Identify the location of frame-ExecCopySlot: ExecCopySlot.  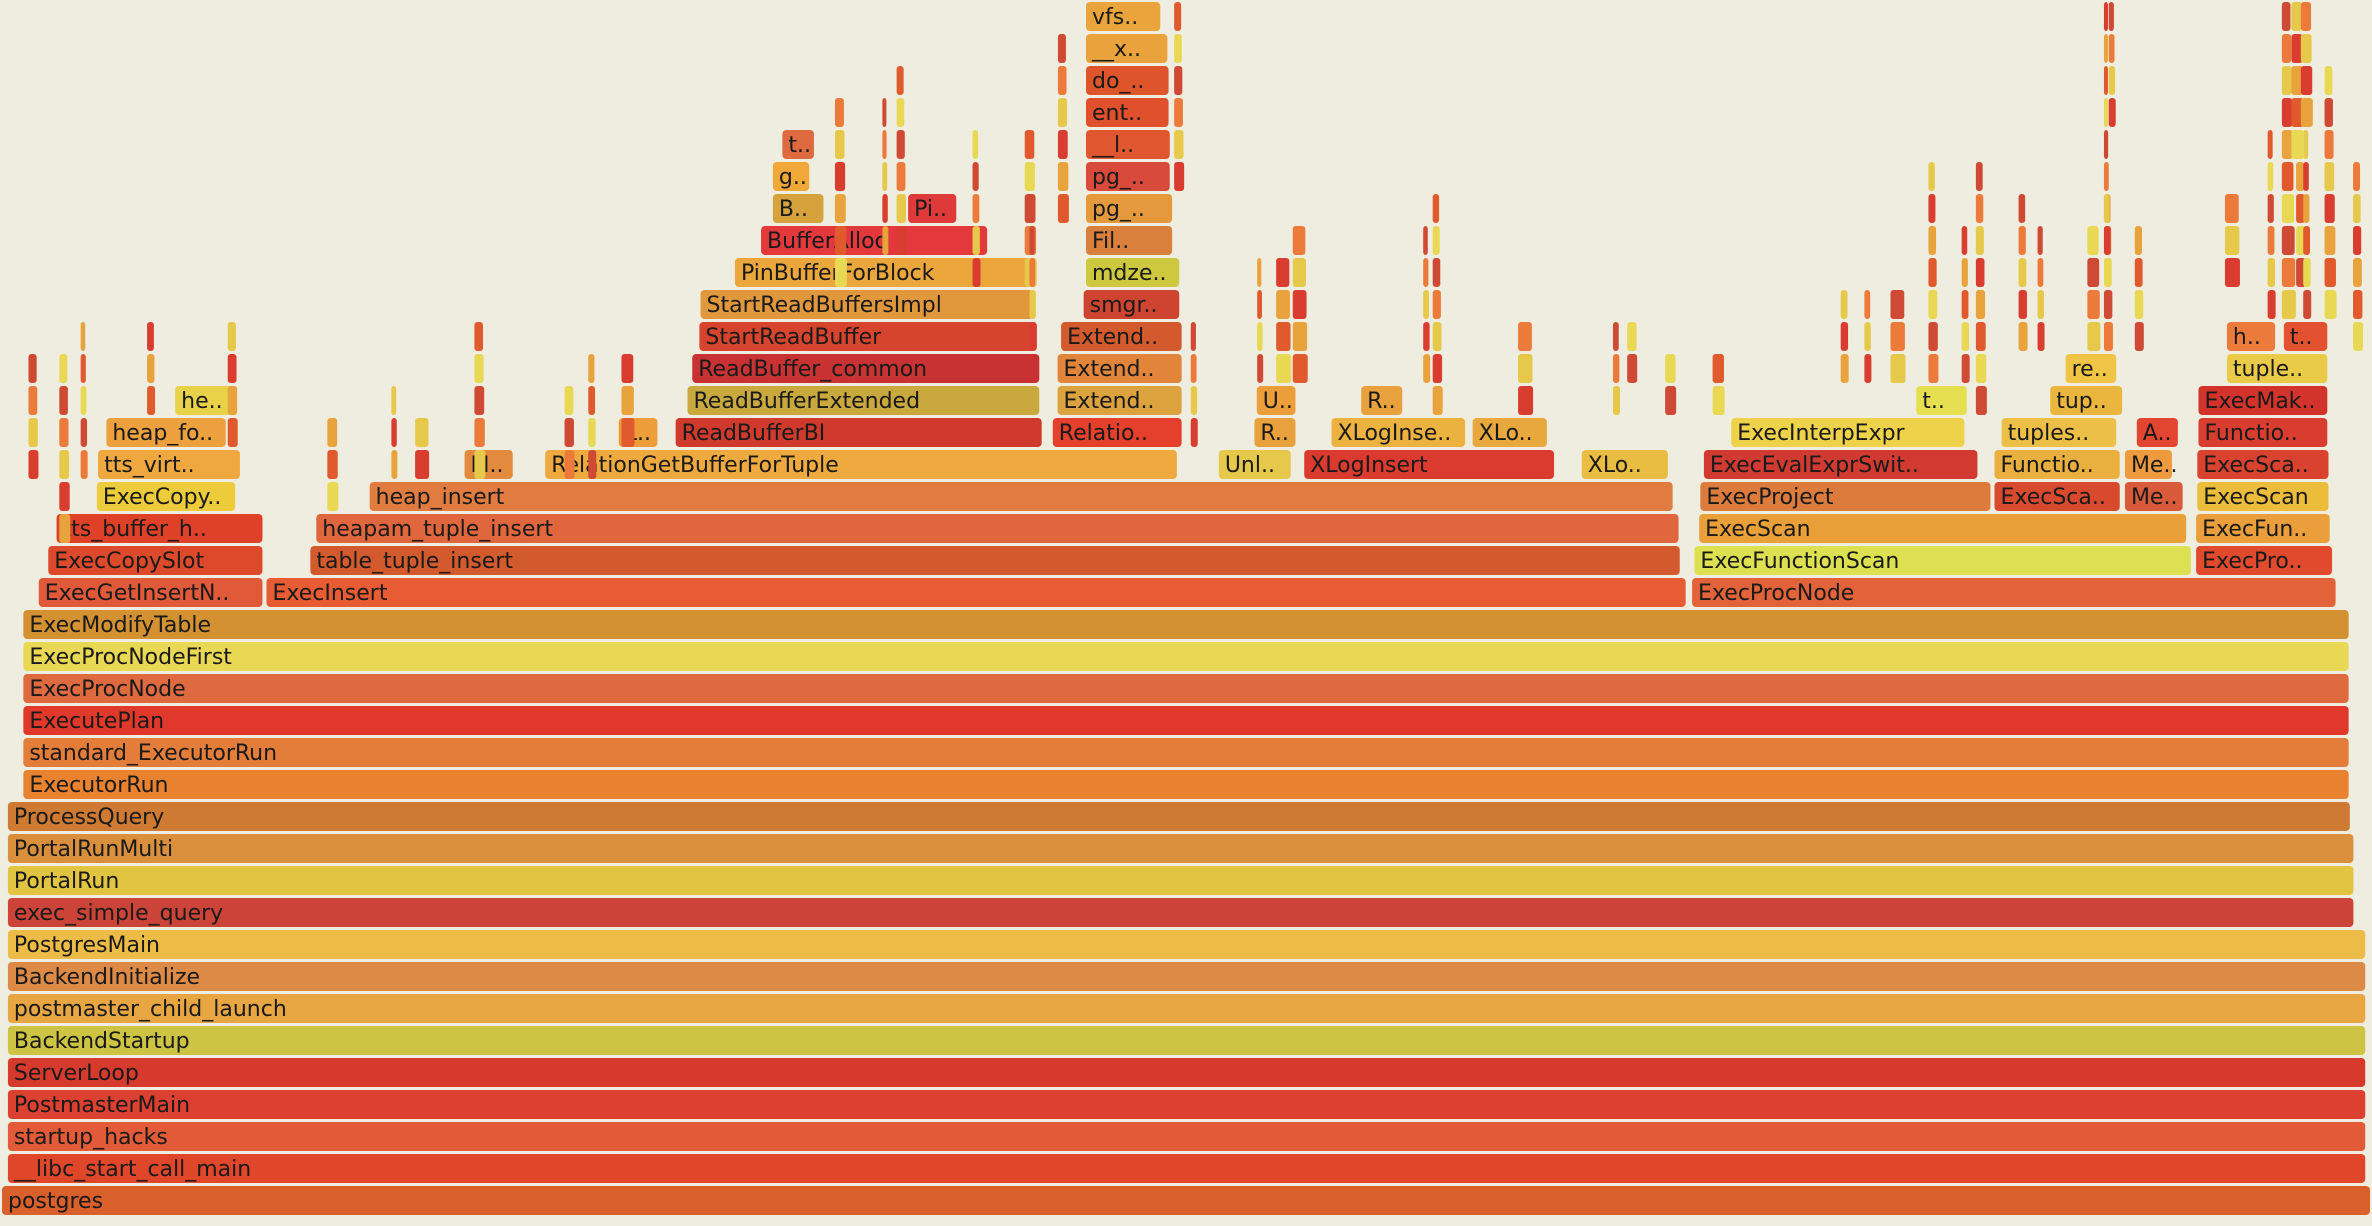
(155, 560).